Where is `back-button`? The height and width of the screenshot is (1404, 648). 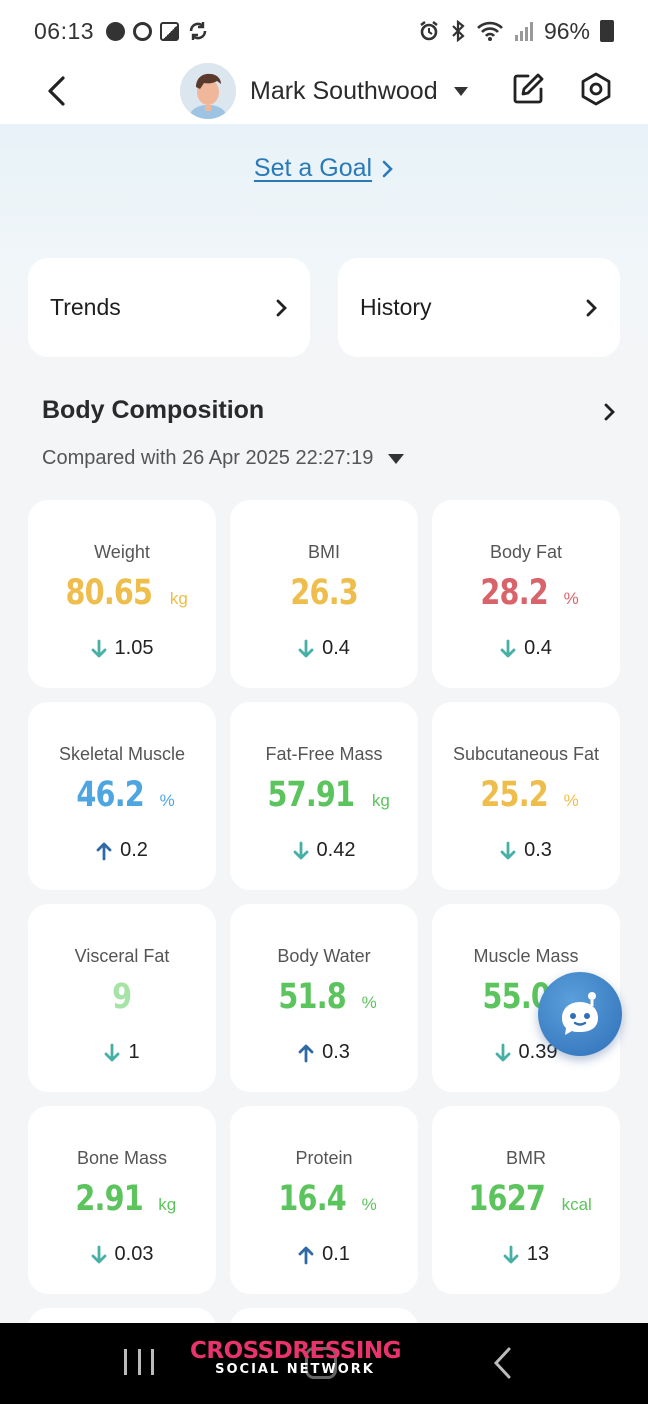
back-button is located at coordinates (56, 91).